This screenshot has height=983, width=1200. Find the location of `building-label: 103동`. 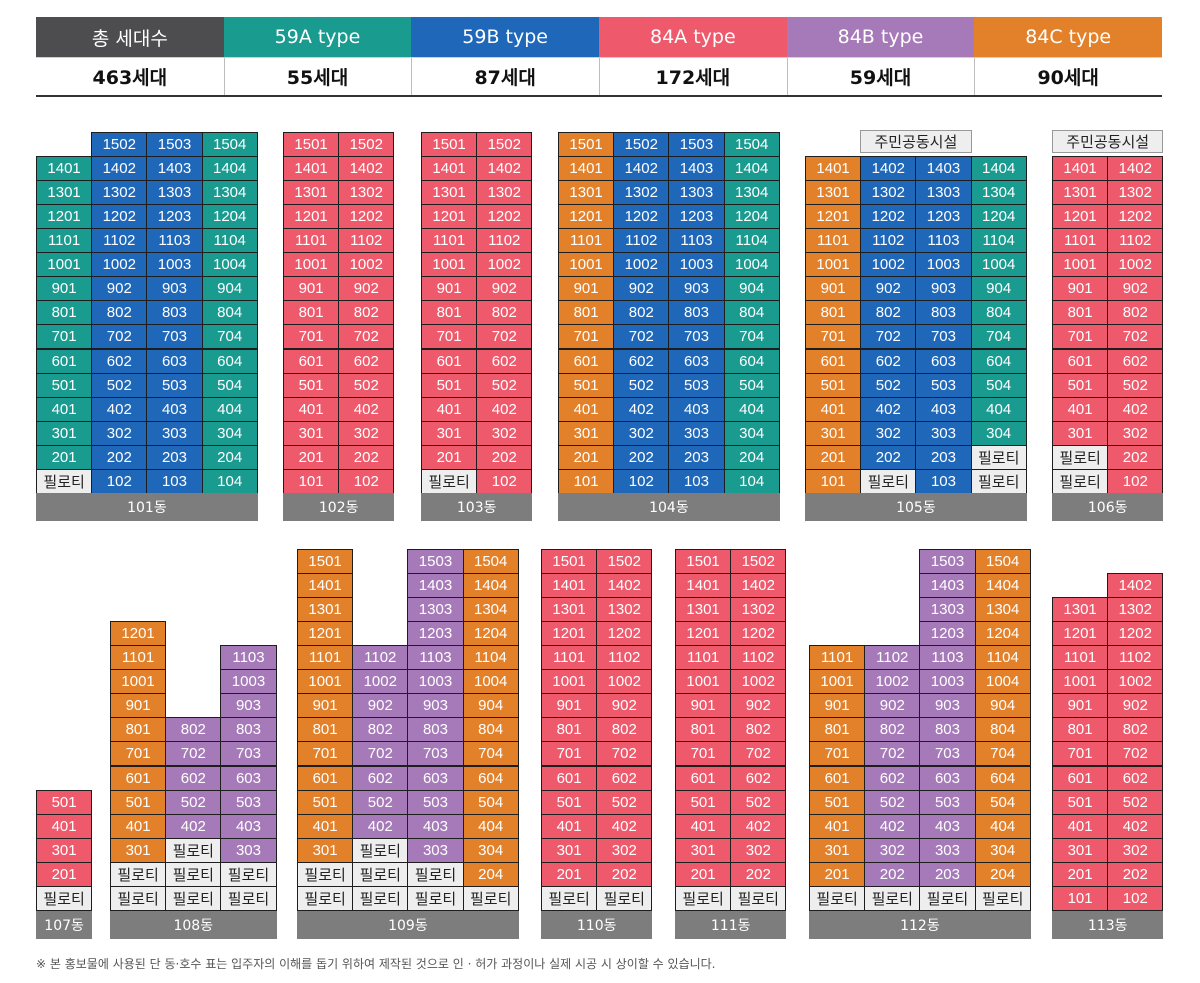

building-label: 103동 is located at coordinates (477, 507).